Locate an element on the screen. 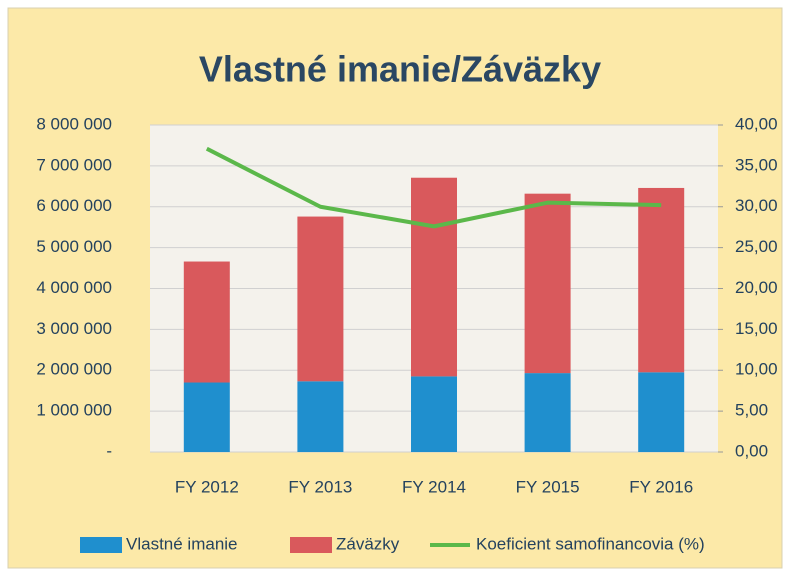  y2-tick-label: 25,00 is located at coordinates (756, 246).